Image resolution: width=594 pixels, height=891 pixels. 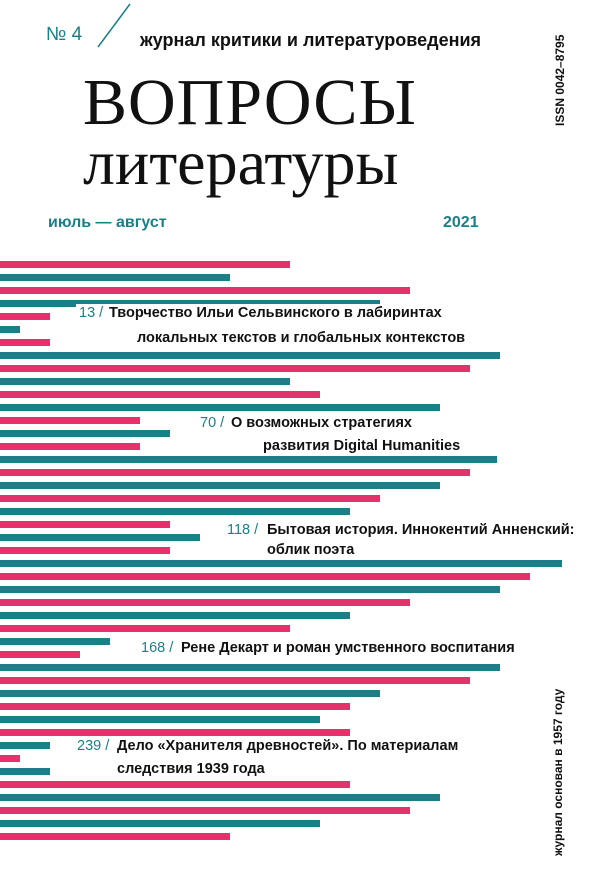 What do you see at coordinates (250, 102) in the screenshot?
I see `title: ВОПРОСЫ` at bounding box center [250, 102].